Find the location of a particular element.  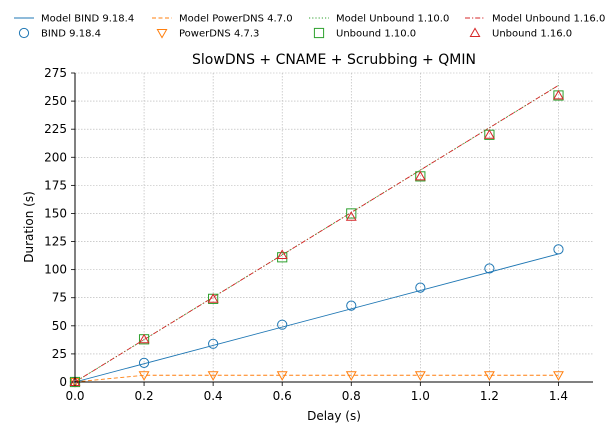

legend-label-measured-0: BIND 9.18.4 is located at coordinates (71, 34).